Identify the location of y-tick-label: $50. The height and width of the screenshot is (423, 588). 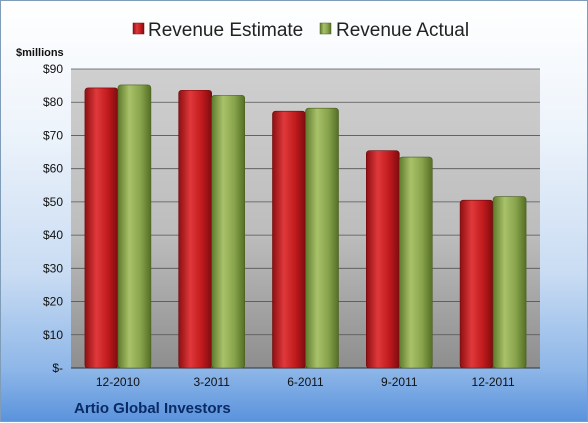
(53, 202).